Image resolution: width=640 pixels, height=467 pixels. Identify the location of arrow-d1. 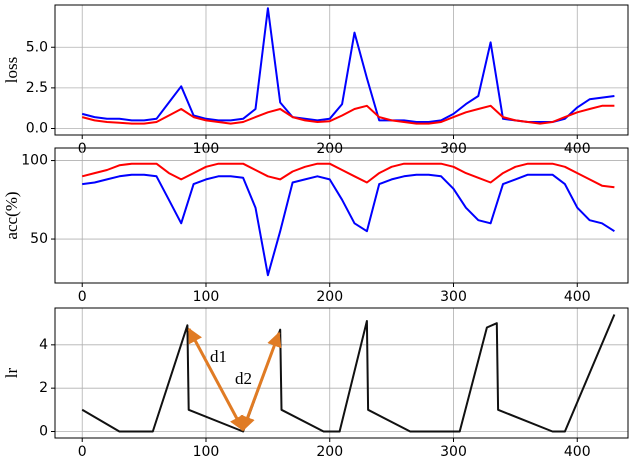
(216, 379).